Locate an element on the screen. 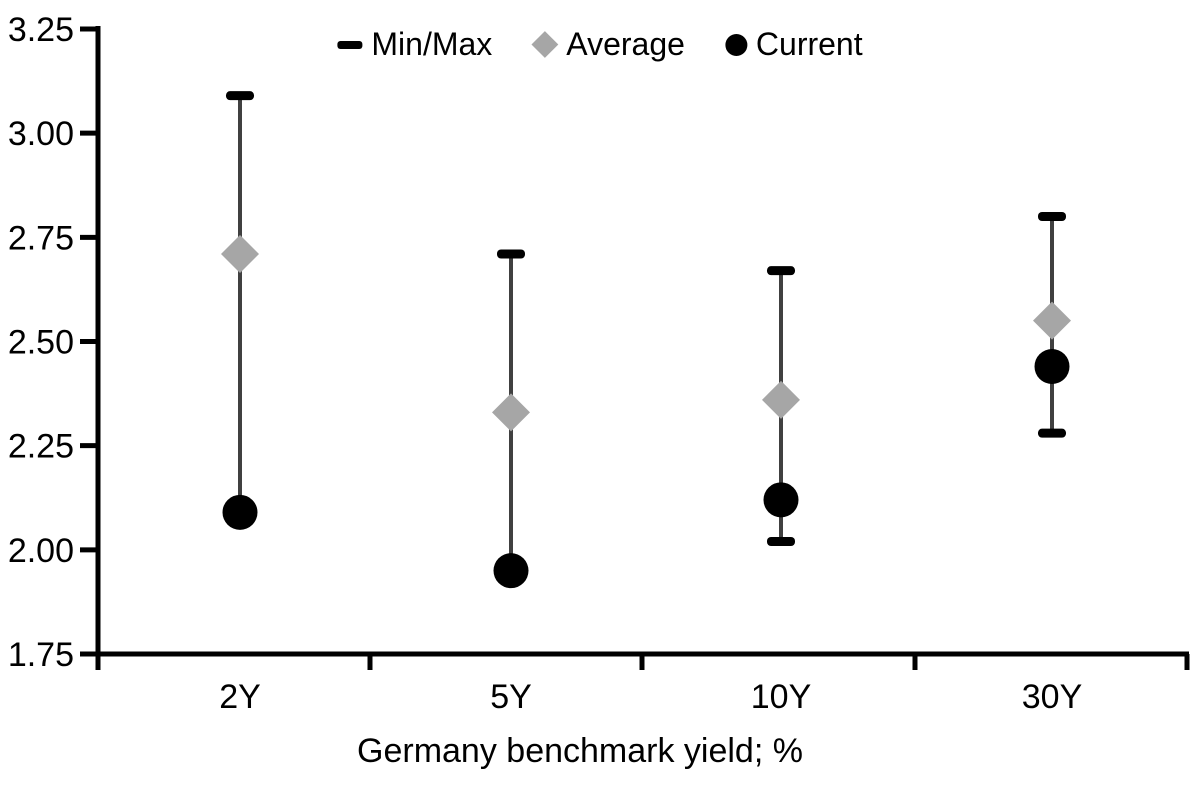 The image size is (1200, 788). x-tick-label: 10Y is located at coordinates (781, 697).